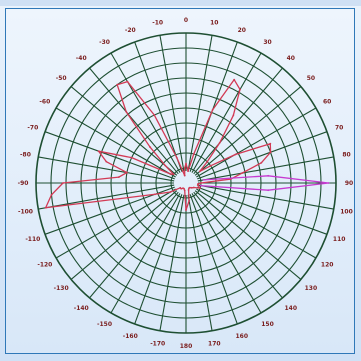 The width and height of the screenshot is (361, 361). I want to click on angle-tick-label: -70, so click(32, 127).